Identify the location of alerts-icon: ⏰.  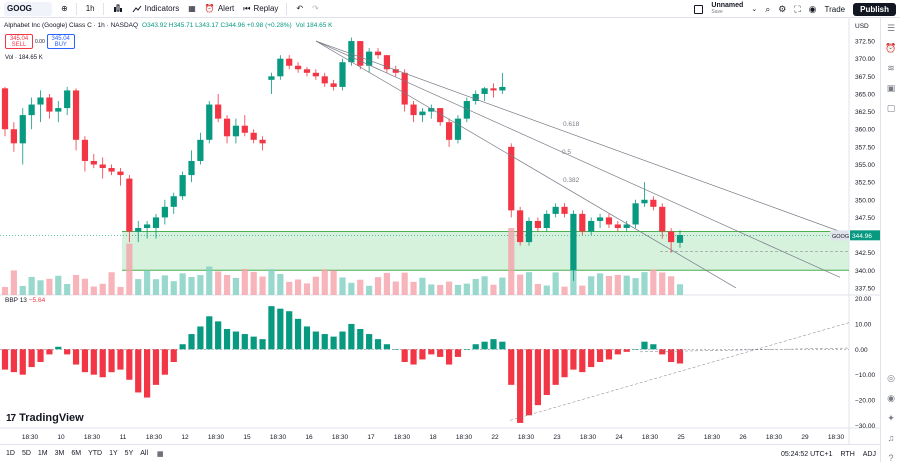
(891, 47).